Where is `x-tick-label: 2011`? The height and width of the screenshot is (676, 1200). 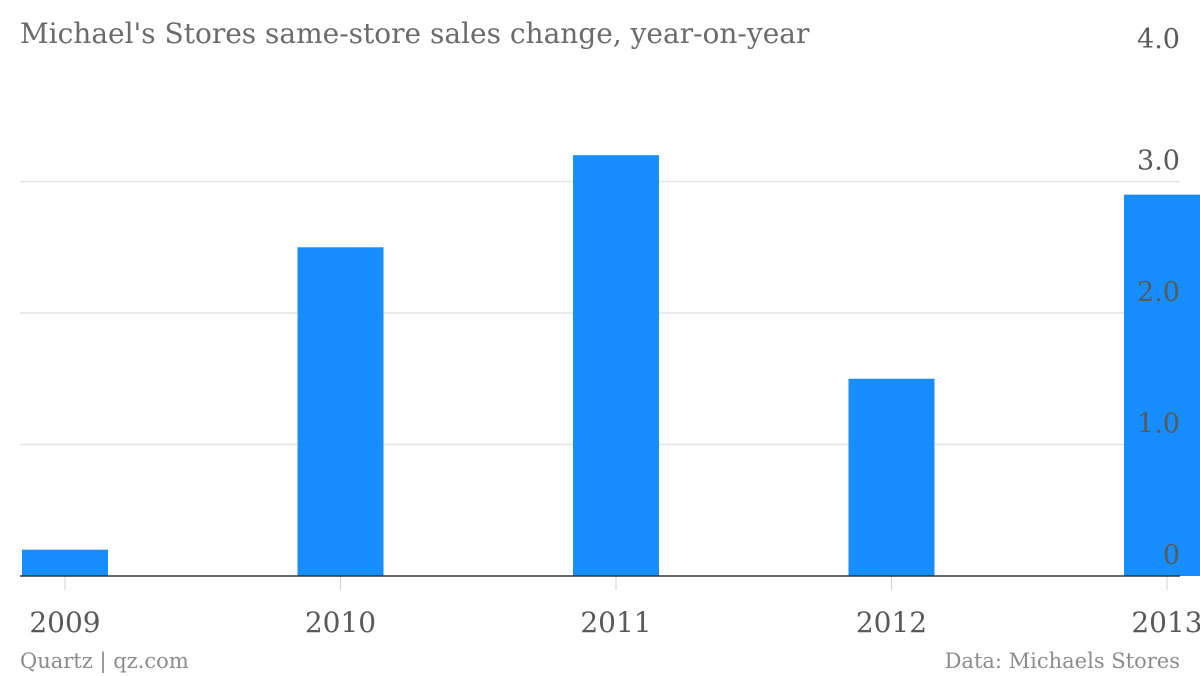 x-tick-label: 2011 is located at coordinates (615, 622).